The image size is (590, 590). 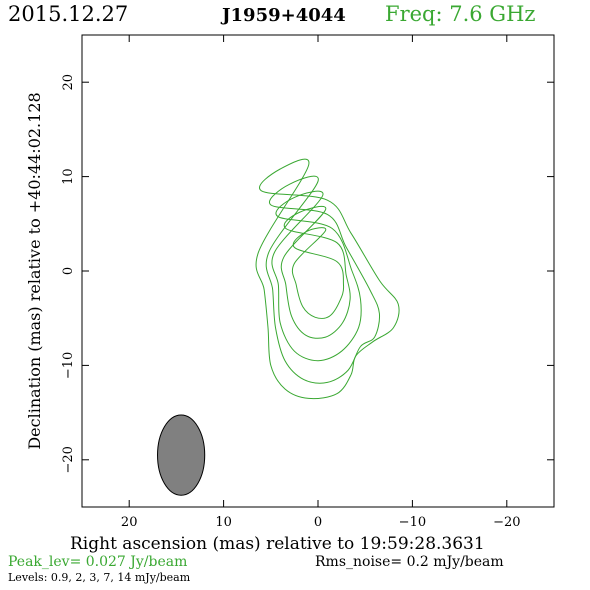 What do you see at coordinates (68, 176) in the screenshot?
I see `y-tick-label: 10` at bounding box center [68, 176].